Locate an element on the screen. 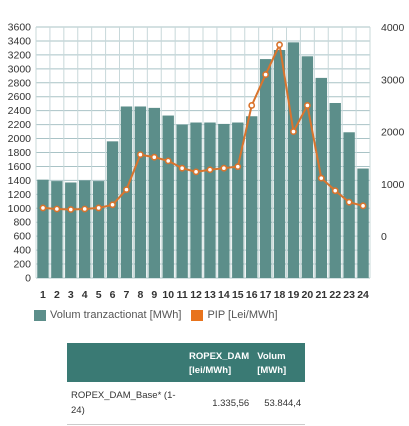  x-tick-label: 3 is located at coordinates (71, 295).